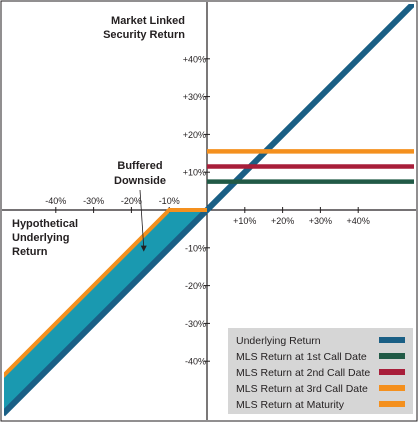 The image size is (418, 422). What do you see at coordinates (142, 218) in the screenshot?
I see `annotation-arrow-line` at bounding box center [142, 218].